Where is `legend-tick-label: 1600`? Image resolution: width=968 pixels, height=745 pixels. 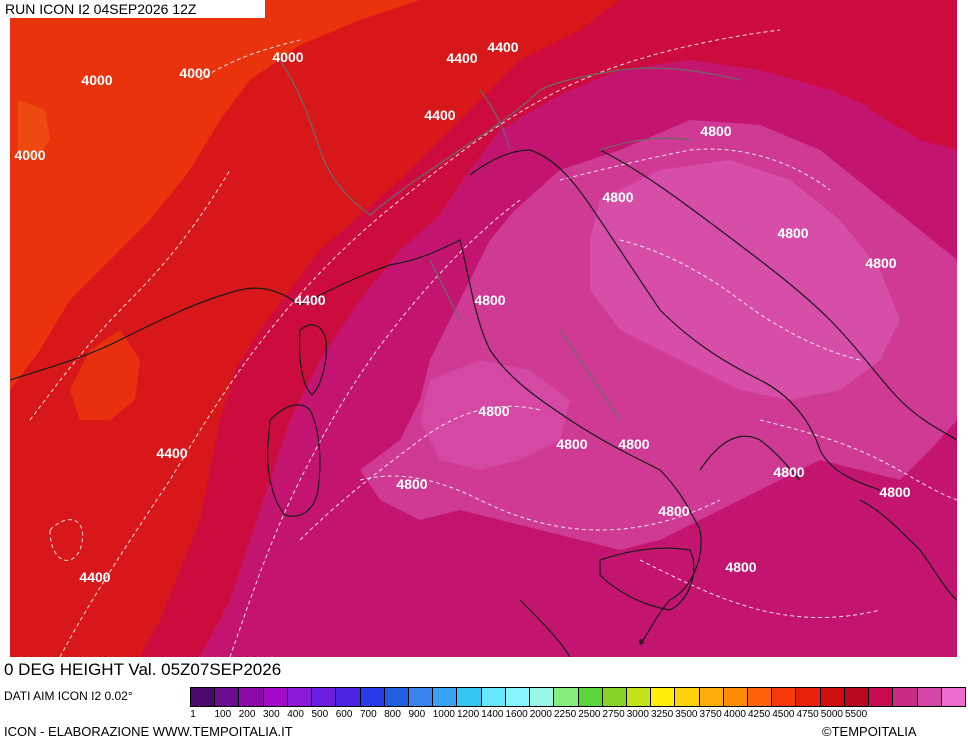
legend-tick-label: 1600 is located at coordinates (516, 714).